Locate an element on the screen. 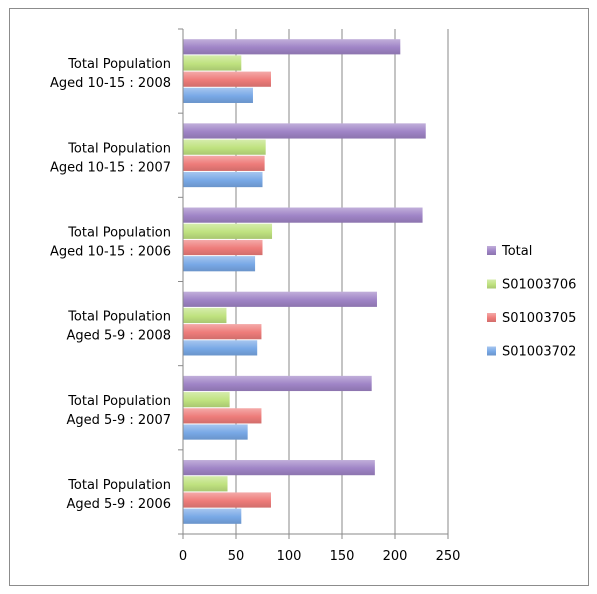 The width and height of the screenshot is (597, 594). legend-label-s01003705: S01003705 is located at coordinates (539, 318).